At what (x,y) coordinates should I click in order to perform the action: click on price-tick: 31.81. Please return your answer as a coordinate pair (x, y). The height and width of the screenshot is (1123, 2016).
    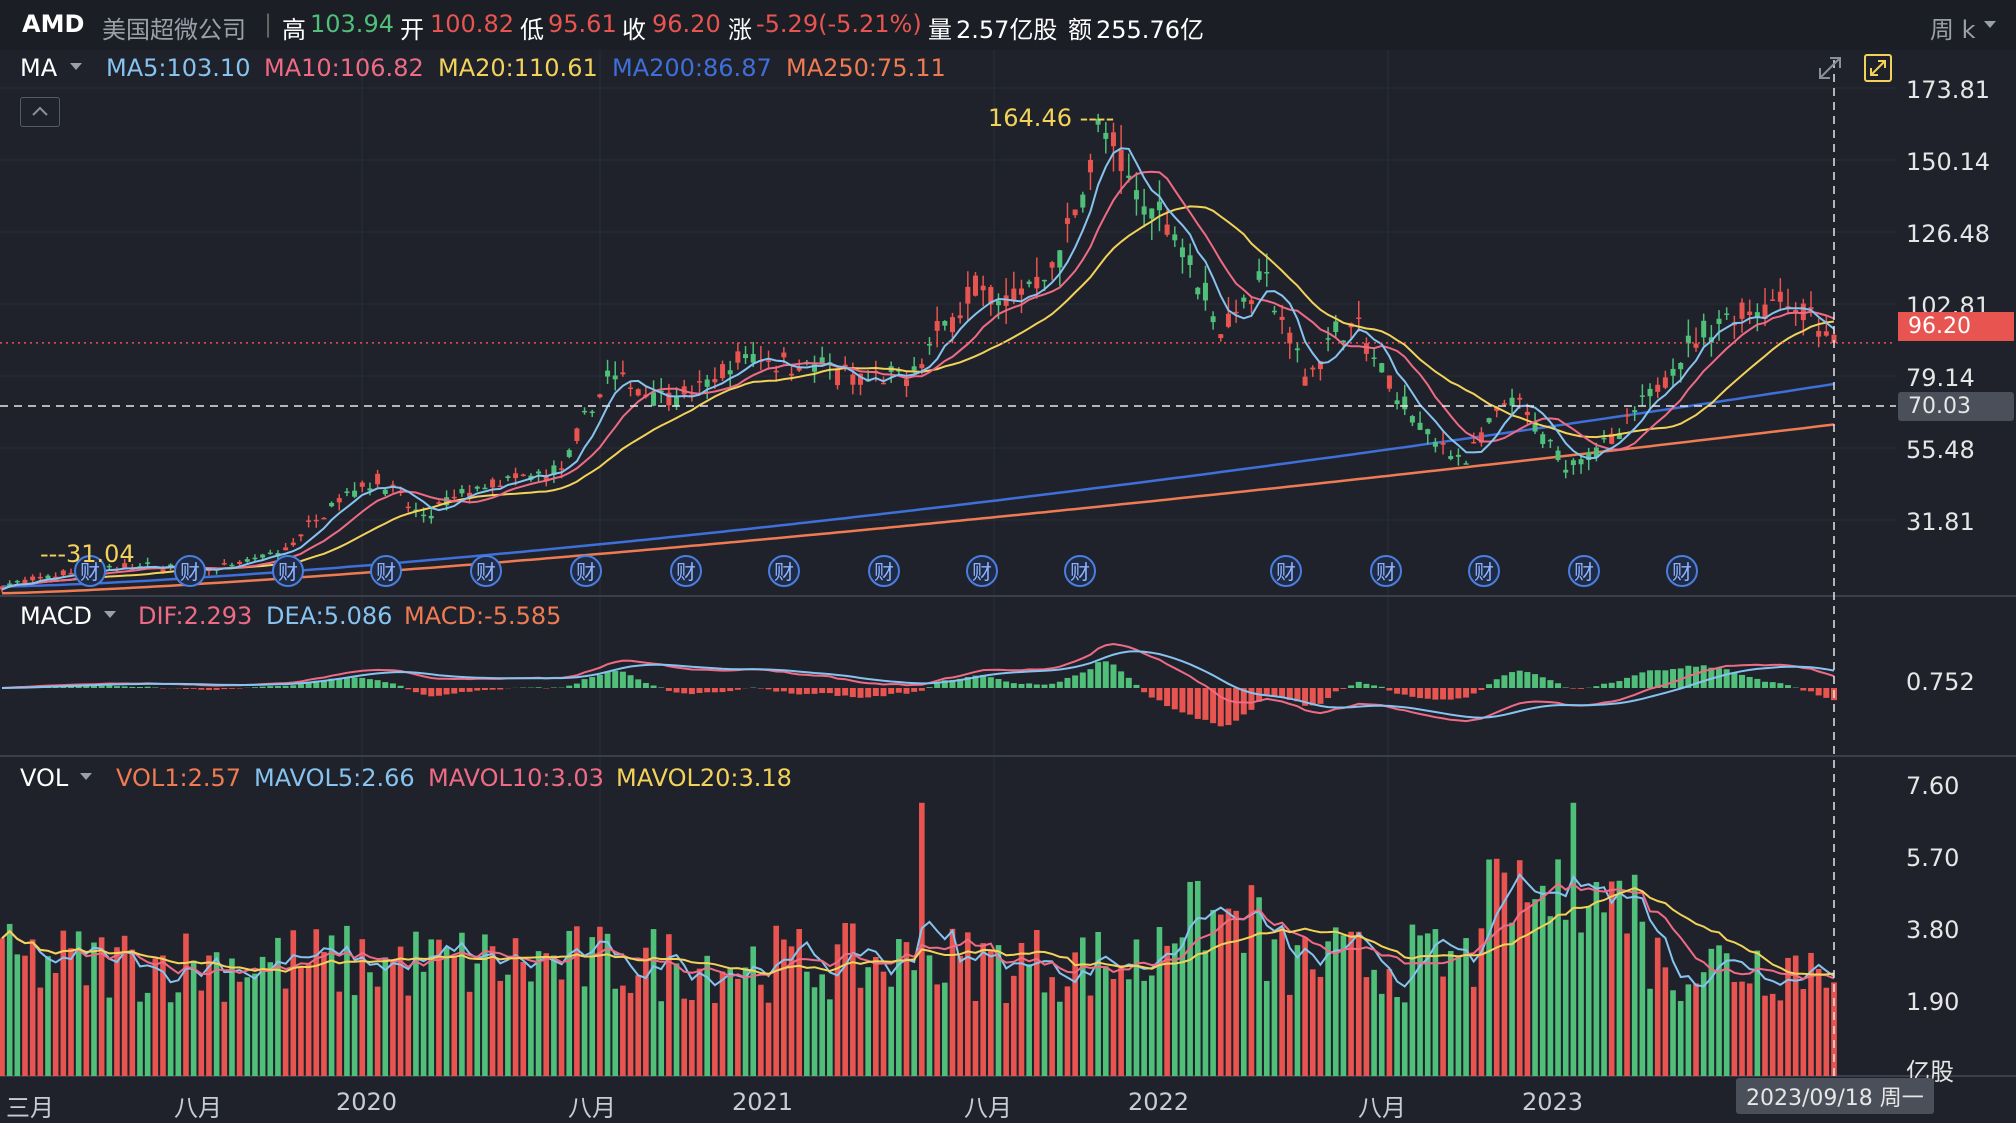
    Looking at the image, I should click on (1940, 522).